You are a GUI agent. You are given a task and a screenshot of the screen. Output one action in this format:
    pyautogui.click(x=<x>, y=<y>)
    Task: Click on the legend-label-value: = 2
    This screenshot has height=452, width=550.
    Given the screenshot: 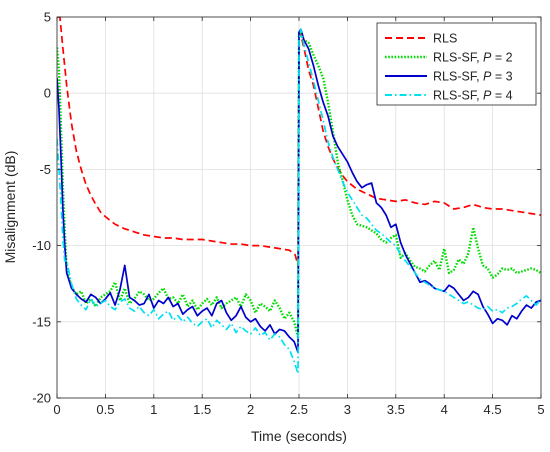 What is the action you would take?
    pyautogui.click(x=501, y=58)
    